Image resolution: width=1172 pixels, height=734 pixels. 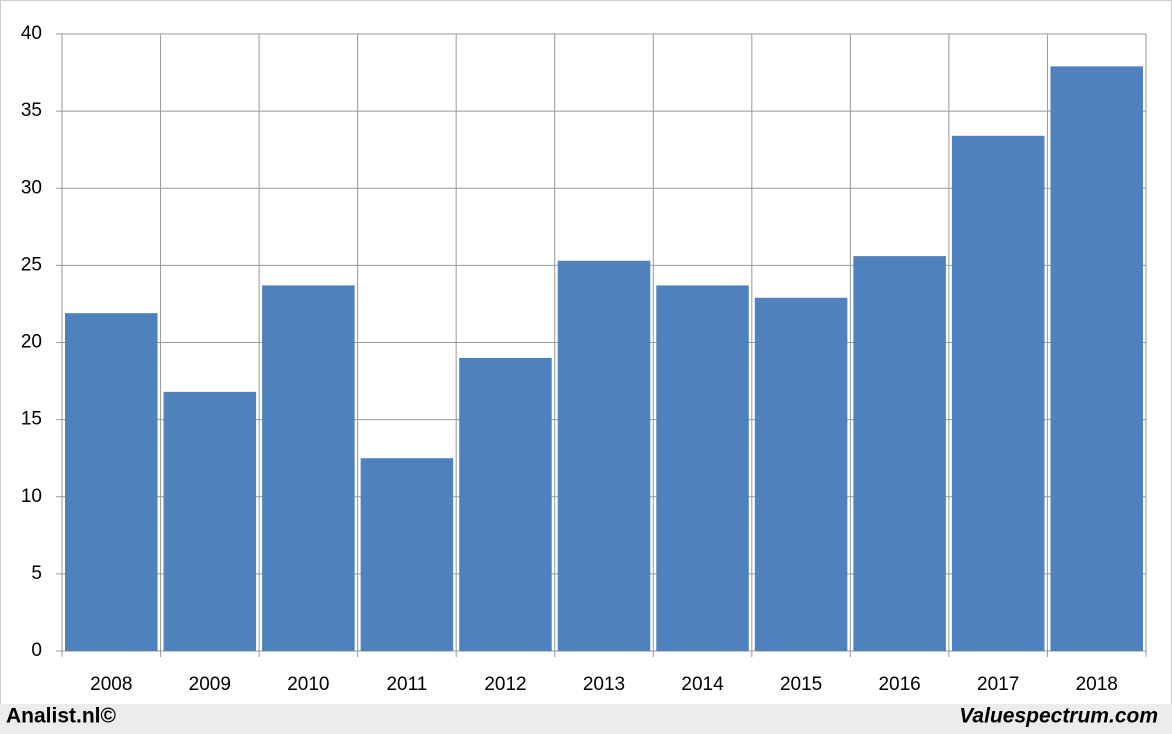 I want to click on x-tick-label: 2012, so click(x=505, y=684).